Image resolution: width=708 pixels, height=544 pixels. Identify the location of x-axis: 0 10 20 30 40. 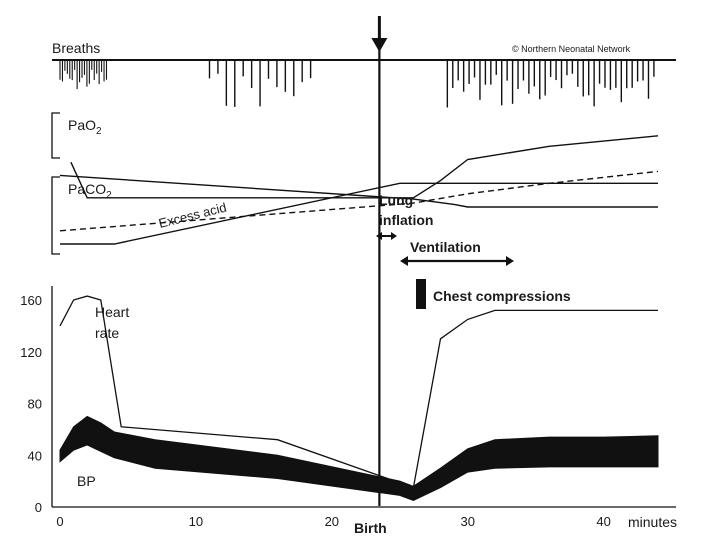
(333, 521).